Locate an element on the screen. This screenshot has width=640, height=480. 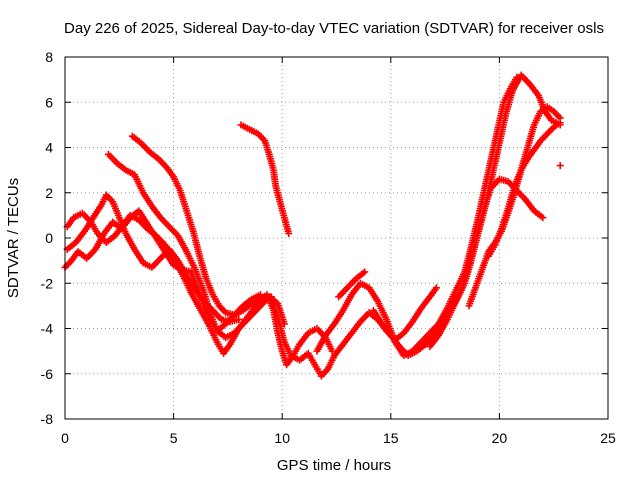
x-tick-label: 15 is located at coordinates (391, 438).